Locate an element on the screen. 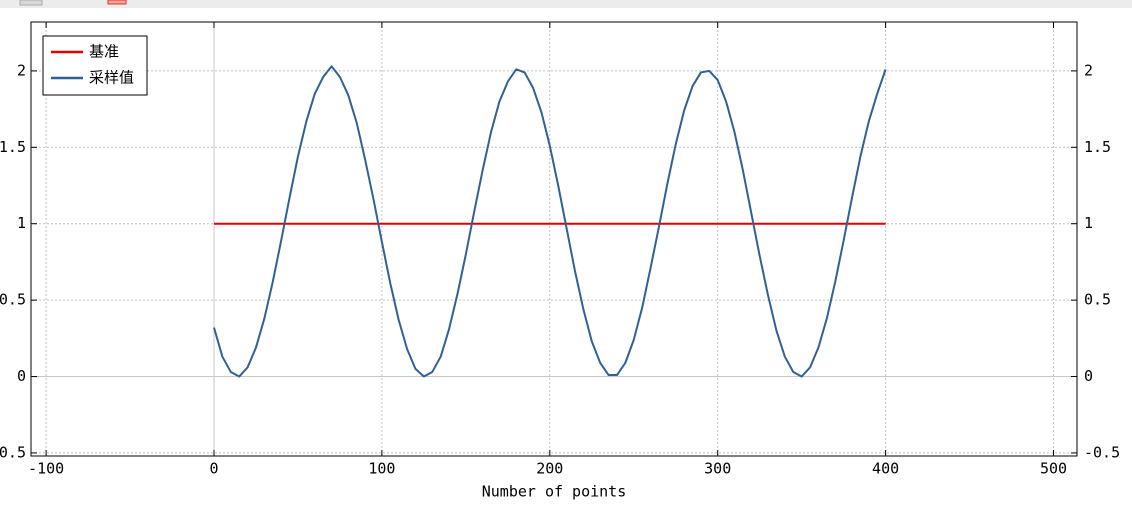  y-tick-label: 1.5 is located at coordinates (13, 147).